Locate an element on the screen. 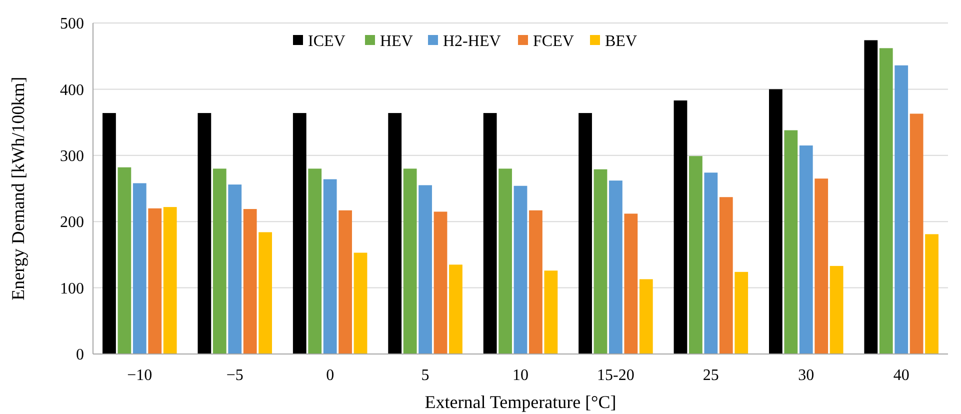 This screenshot has height=414, width=961. y-tick-label: 500 is located at coordinates (72, 24).